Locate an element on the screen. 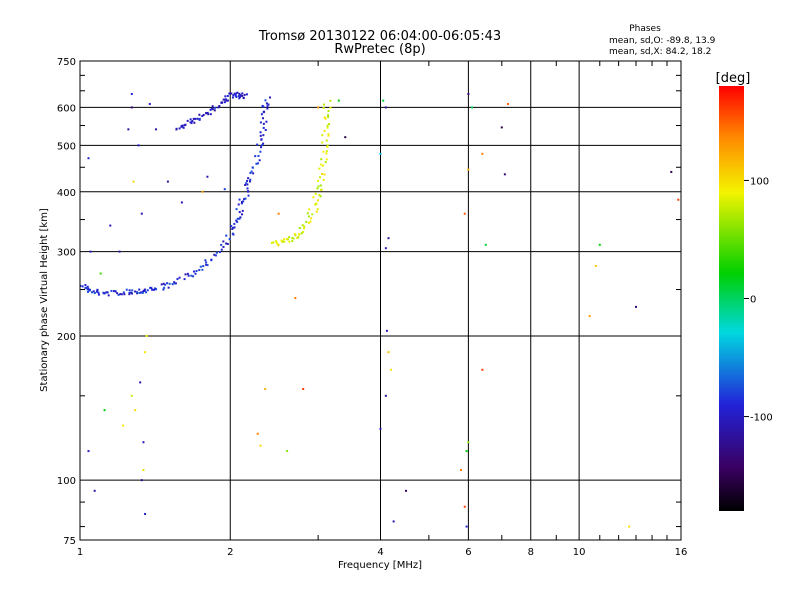  stats-o-mode: mean, sd,O: -89.8, 13.9 is located at coordinates (662, 41).